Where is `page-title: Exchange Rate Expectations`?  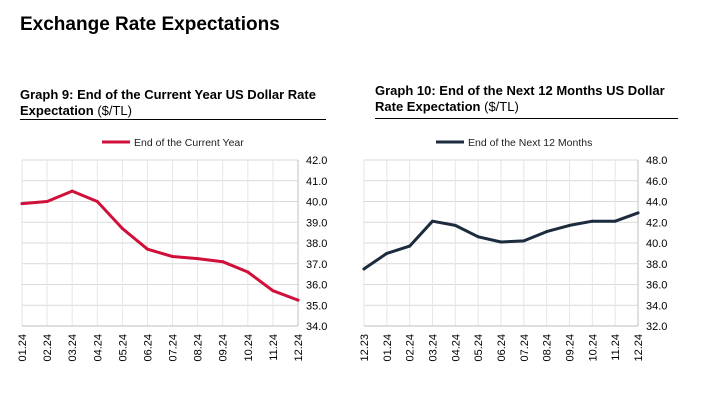
page-title: Exchange Rate Expectations is located at coordinates (150, 24).